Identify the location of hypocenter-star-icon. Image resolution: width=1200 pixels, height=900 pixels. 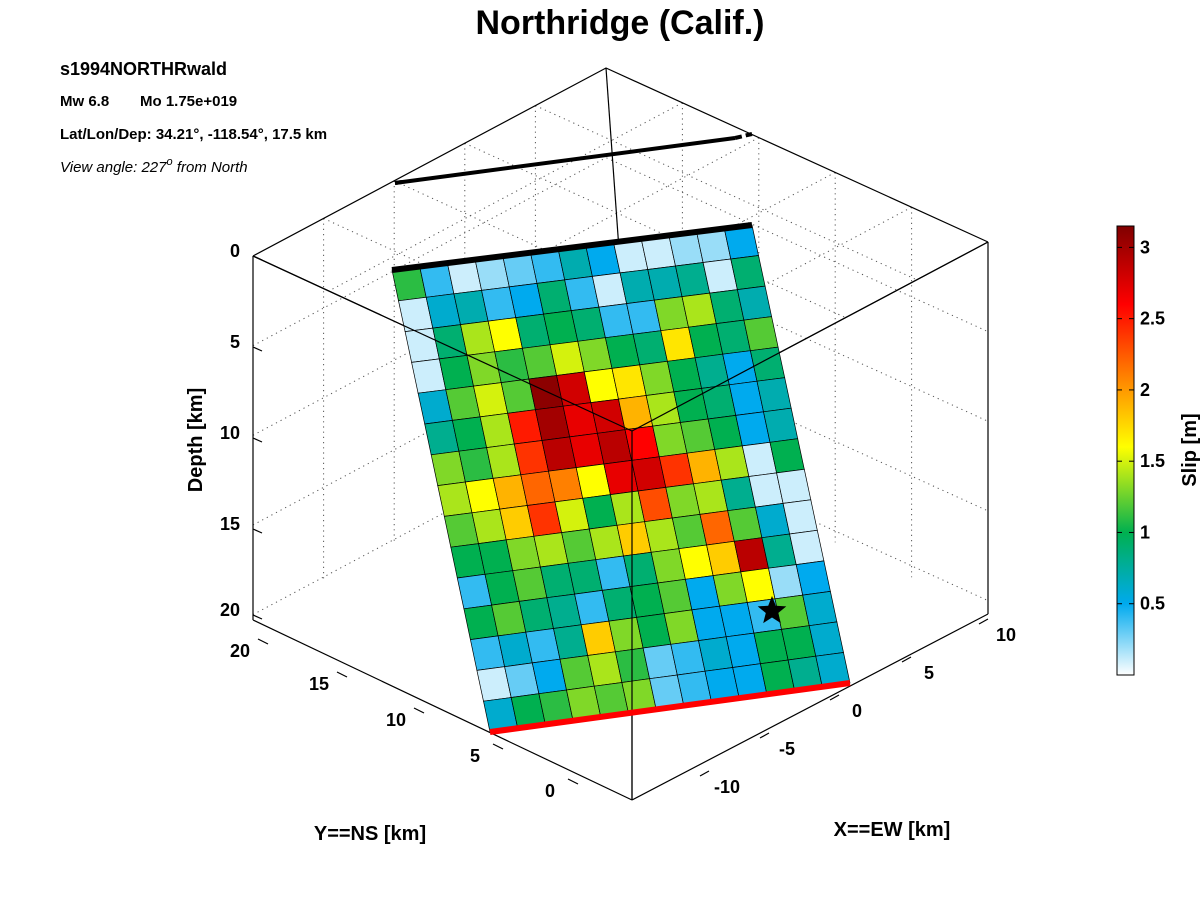
(772, 610).